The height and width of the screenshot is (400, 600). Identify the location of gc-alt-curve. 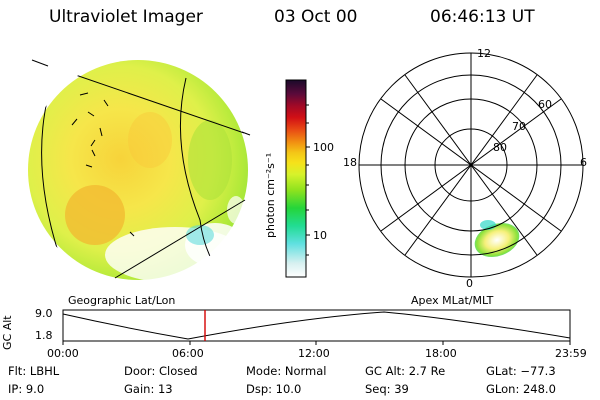
(316, 325).